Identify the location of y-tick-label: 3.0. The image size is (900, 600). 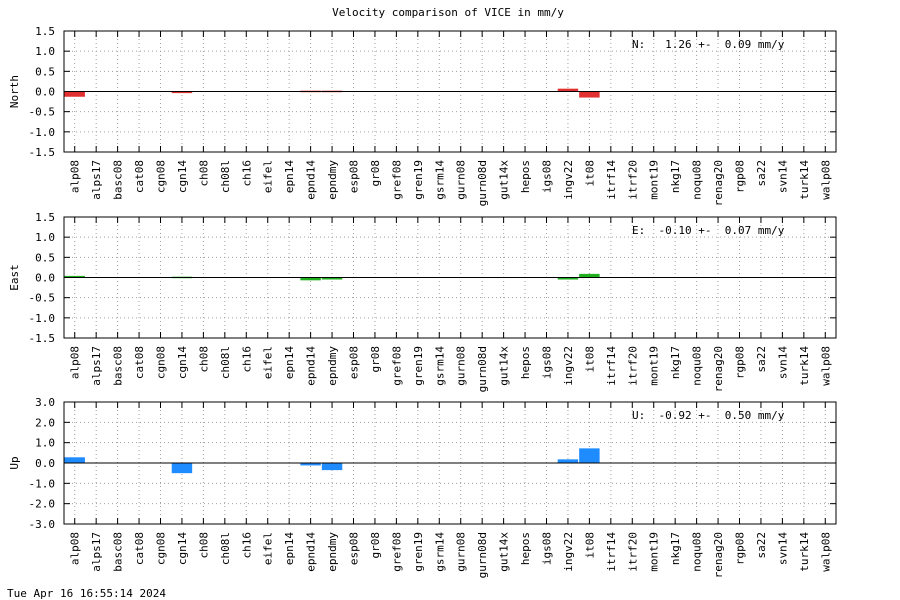
(45, 402).